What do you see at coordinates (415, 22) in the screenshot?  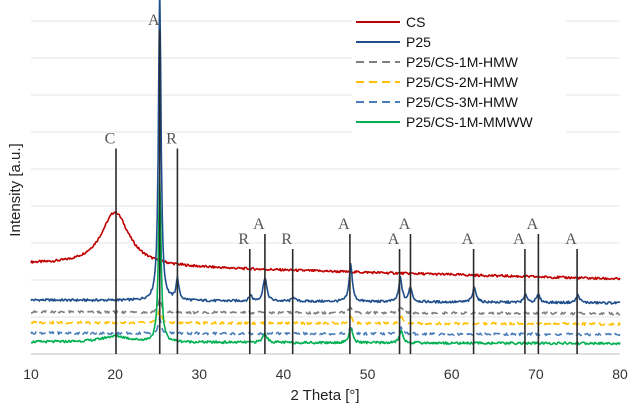 I see `legend-label: CS` at bounding box center [415, 22].